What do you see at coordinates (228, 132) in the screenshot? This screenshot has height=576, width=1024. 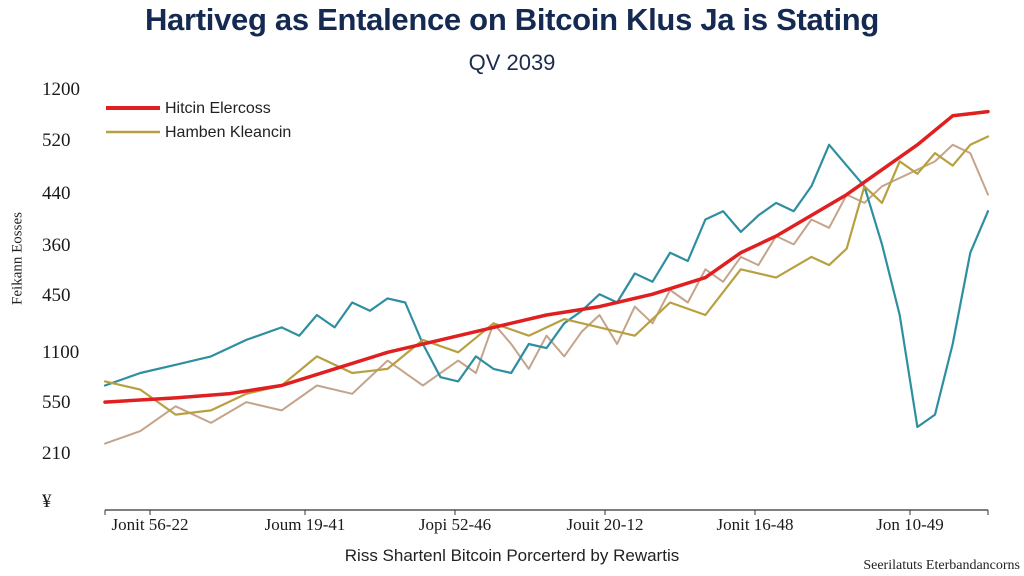 I see `legend-label: Hamben Kleancin` at bounding box center [228, 132].